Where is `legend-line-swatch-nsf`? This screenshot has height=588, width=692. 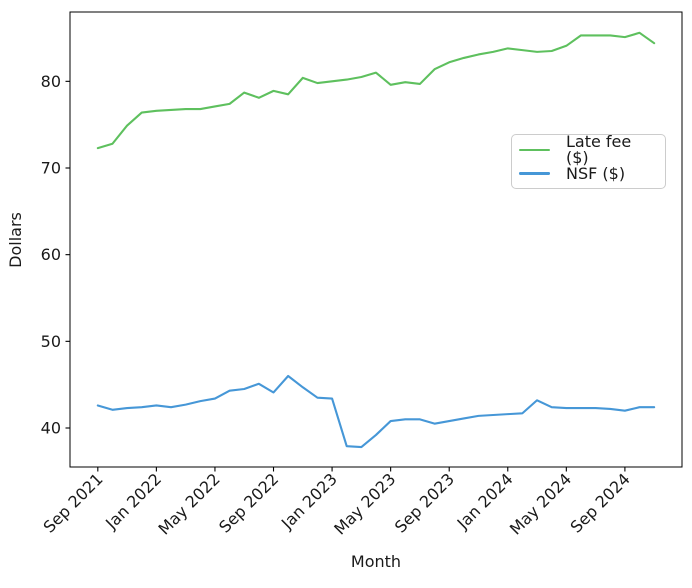 legend-line-swatch-nsf is located at coordinates (534, 173).